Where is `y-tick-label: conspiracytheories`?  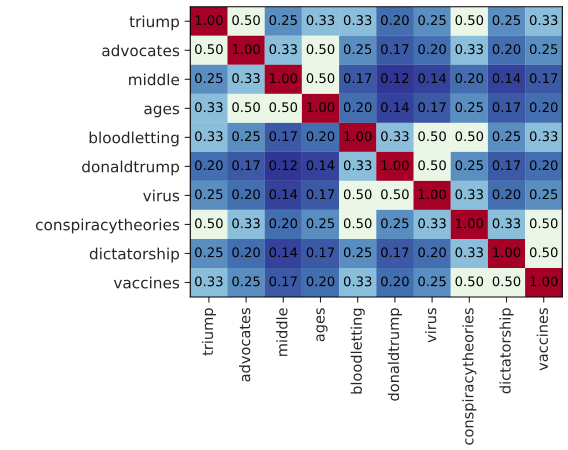 y-tick-label: conspiracytheories is located at coordinates (108, 226).